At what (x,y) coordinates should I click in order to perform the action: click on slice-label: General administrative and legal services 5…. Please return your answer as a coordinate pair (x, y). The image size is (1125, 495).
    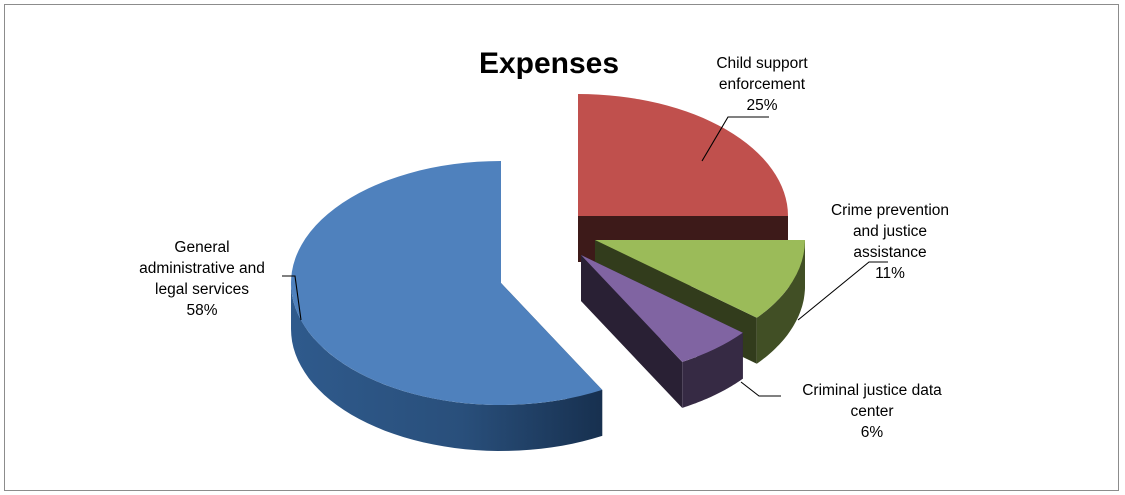
    Looking at the image, I should click on (202, 279).